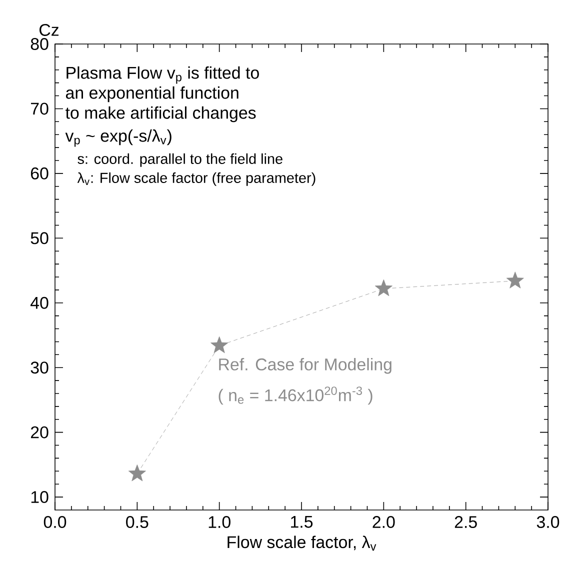 Image resolution: width=578 pixels, height=563 pixels. Describe the element at coordinates (55, 522) in the screenshot. I see `x-tick-label: 0.0` at that location.